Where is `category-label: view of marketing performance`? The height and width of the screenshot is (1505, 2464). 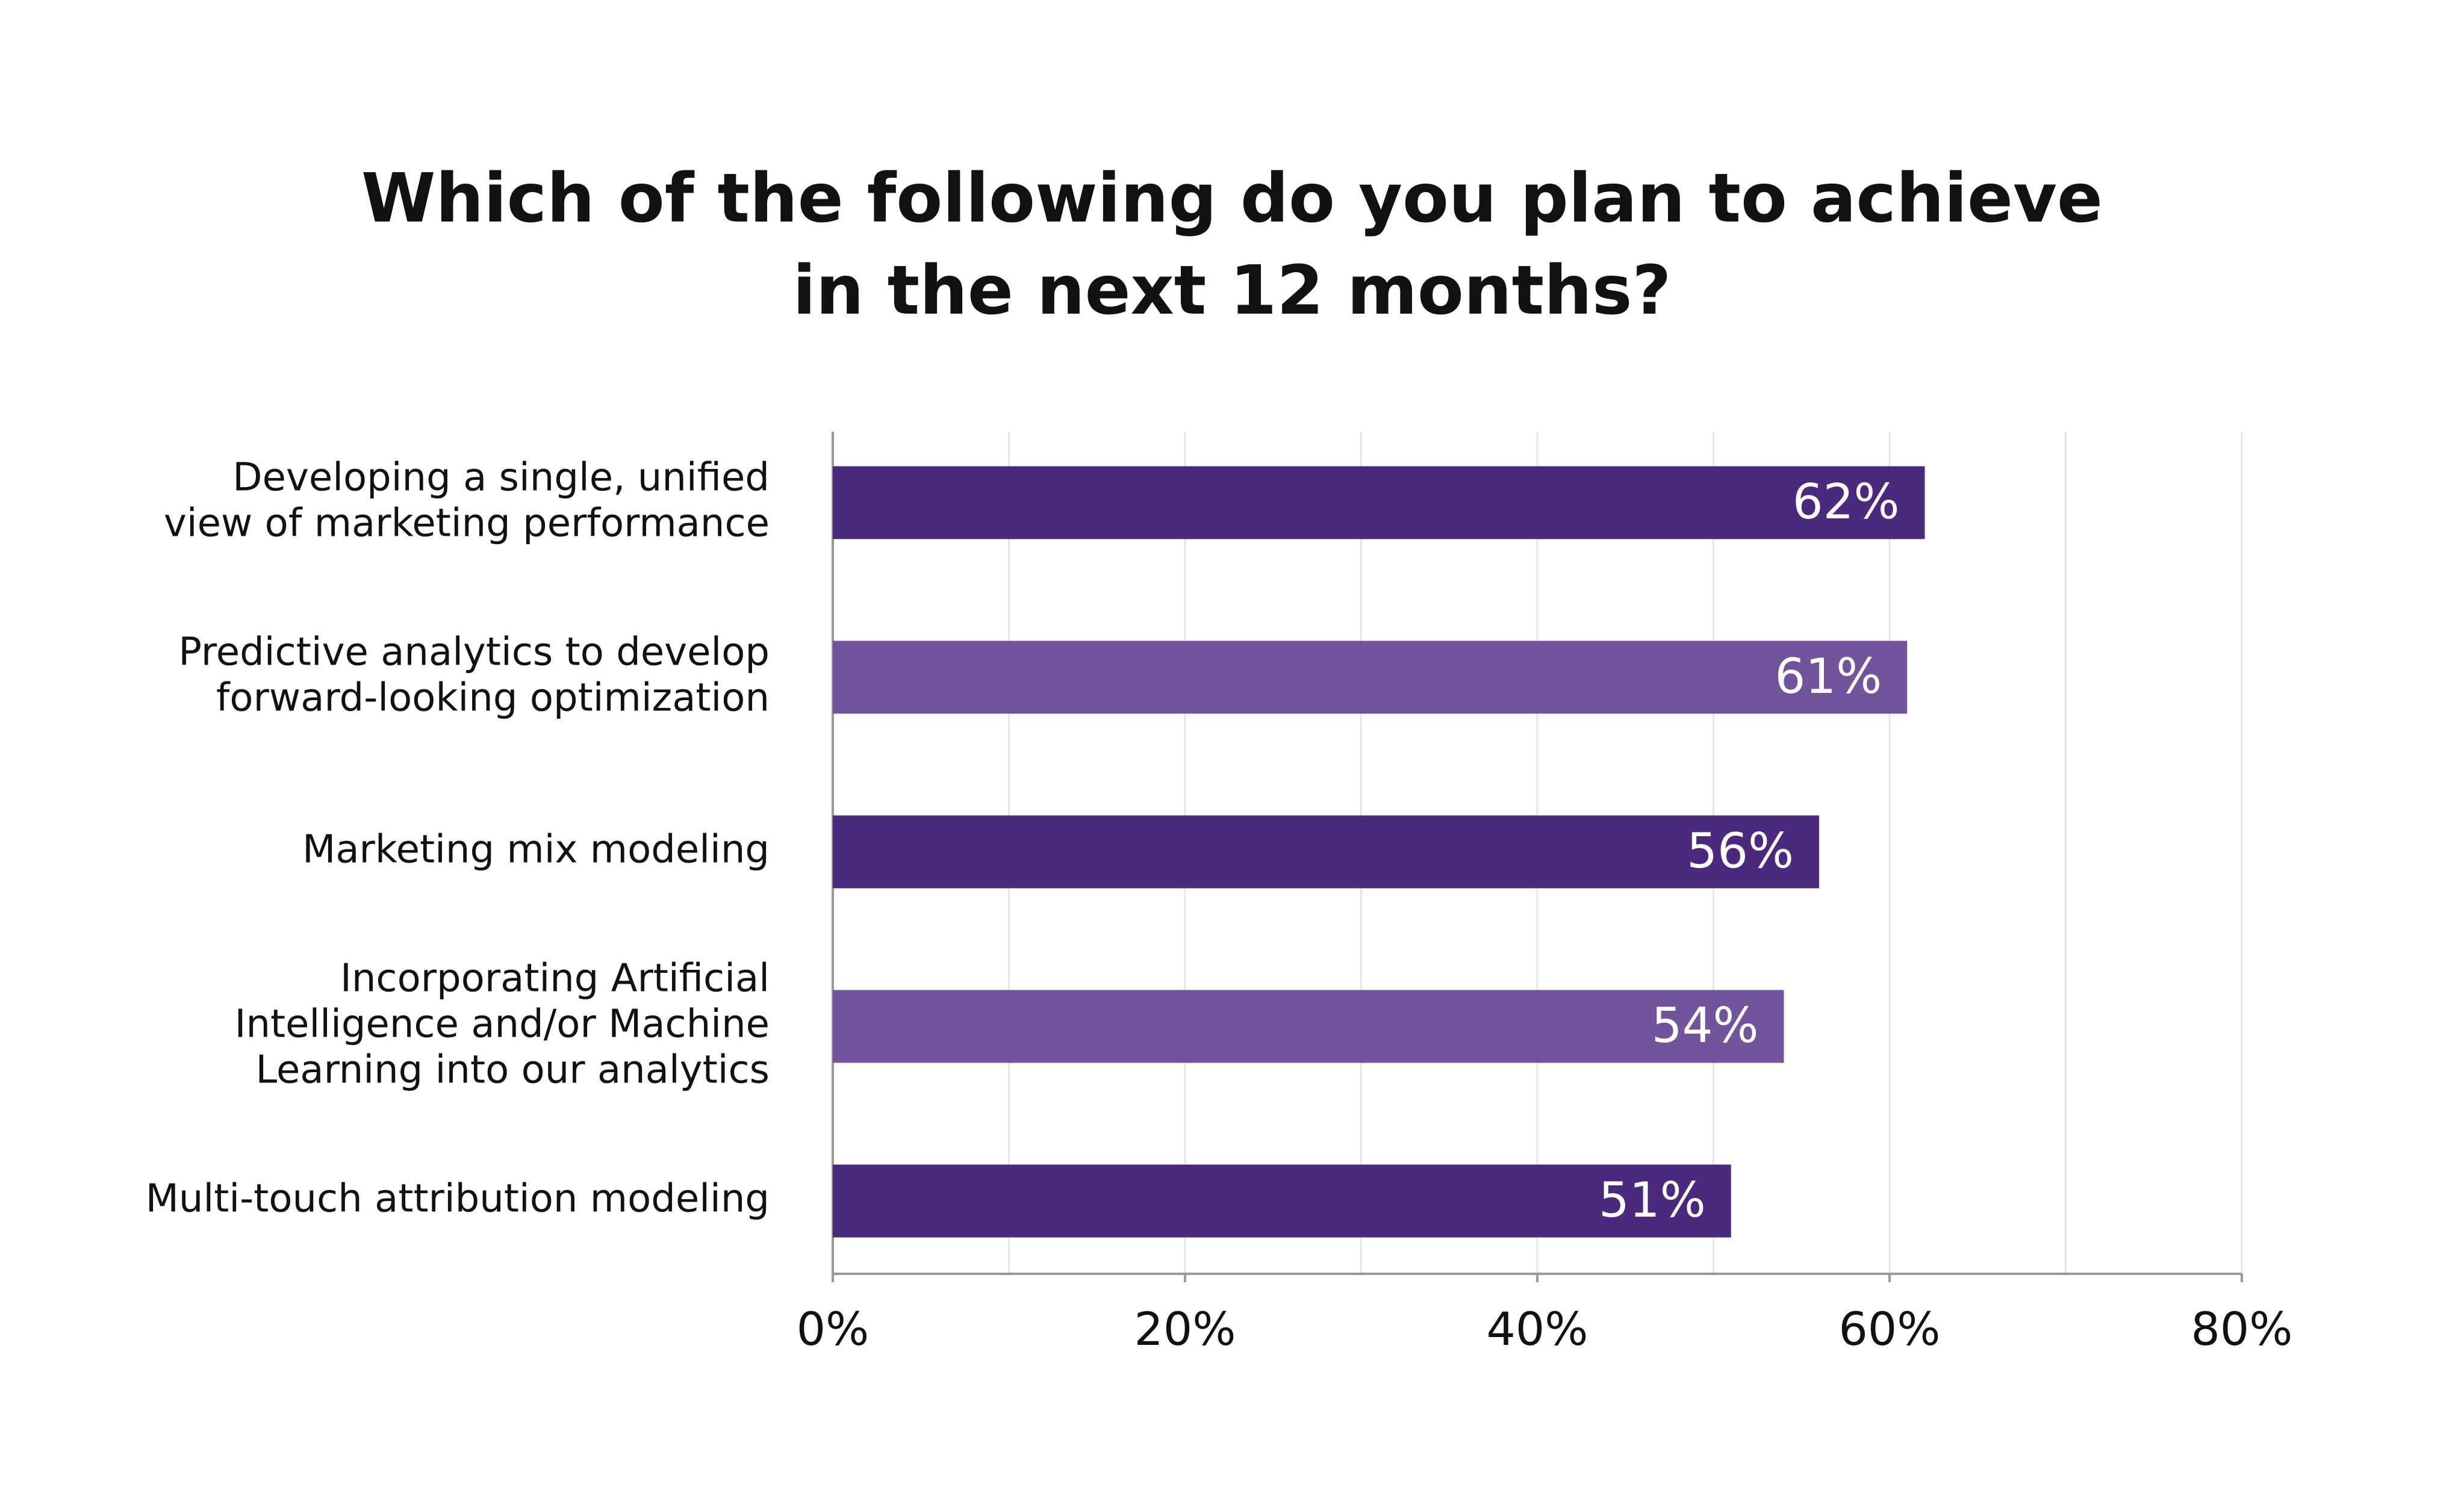
category-label: view of marketing performance is located at coordinates (467, 523).